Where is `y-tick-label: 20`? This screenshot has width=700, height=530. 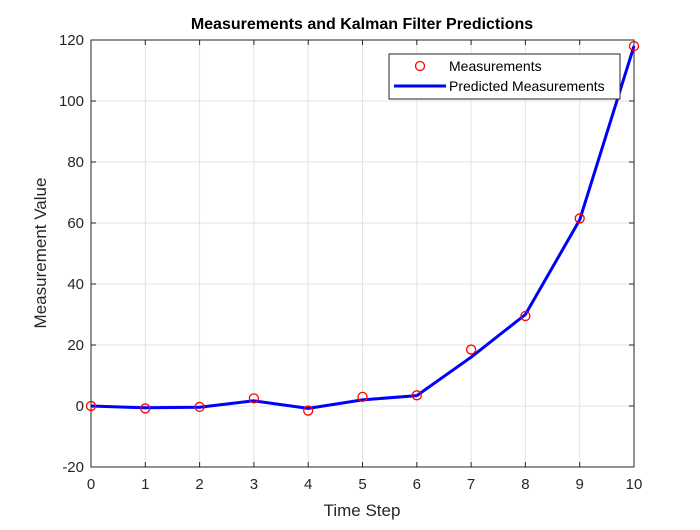
y-tick-label: 20 is located at coordinates (75, 345).